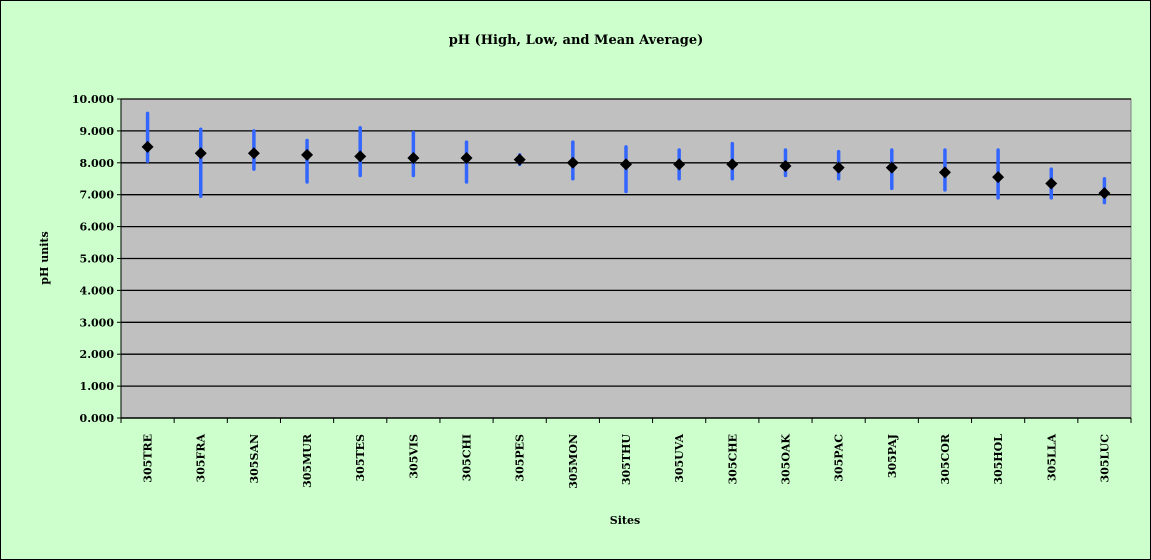 This screenshot has height=560, width=1151. What do you see at coordinates (97, 290) in the screenshot?
I see `y-tick-label: 4.000` at bounding box center [97, 290].